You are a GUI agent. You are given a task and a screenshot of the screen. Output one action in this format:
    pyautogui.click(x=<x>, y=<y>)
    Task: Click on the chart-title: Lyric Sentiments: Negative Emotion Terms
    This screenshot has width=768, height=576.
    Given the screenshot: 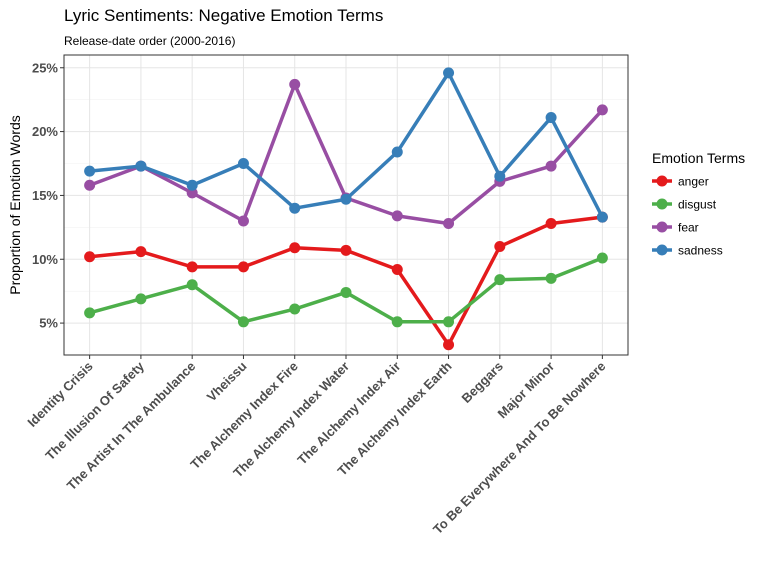 What is the action you would take?
    pyautogui.click(x=224, y=15)
    